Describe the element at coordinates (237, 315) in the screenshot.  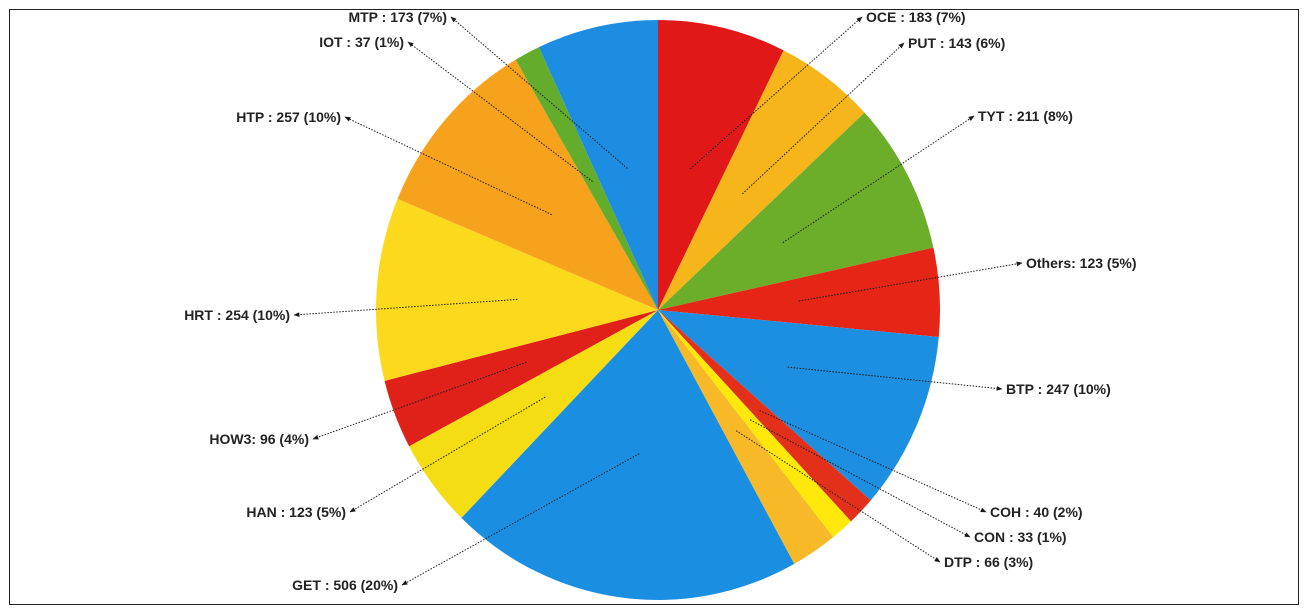
I see `label-hrt: HRT : 254 (10%)` at that location.